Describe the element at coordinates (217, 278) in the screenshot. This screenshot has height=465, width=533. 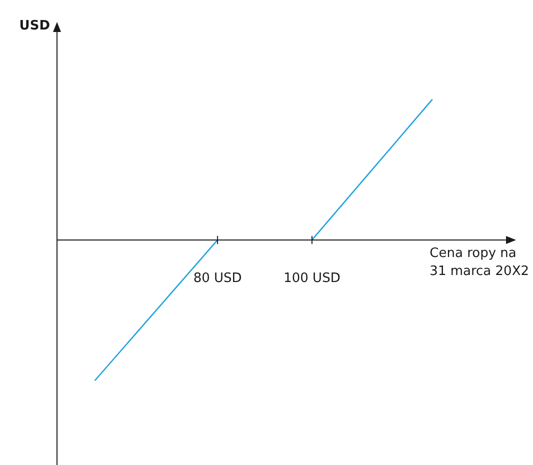
I see `x-tick-label: 80 USD` at that location.